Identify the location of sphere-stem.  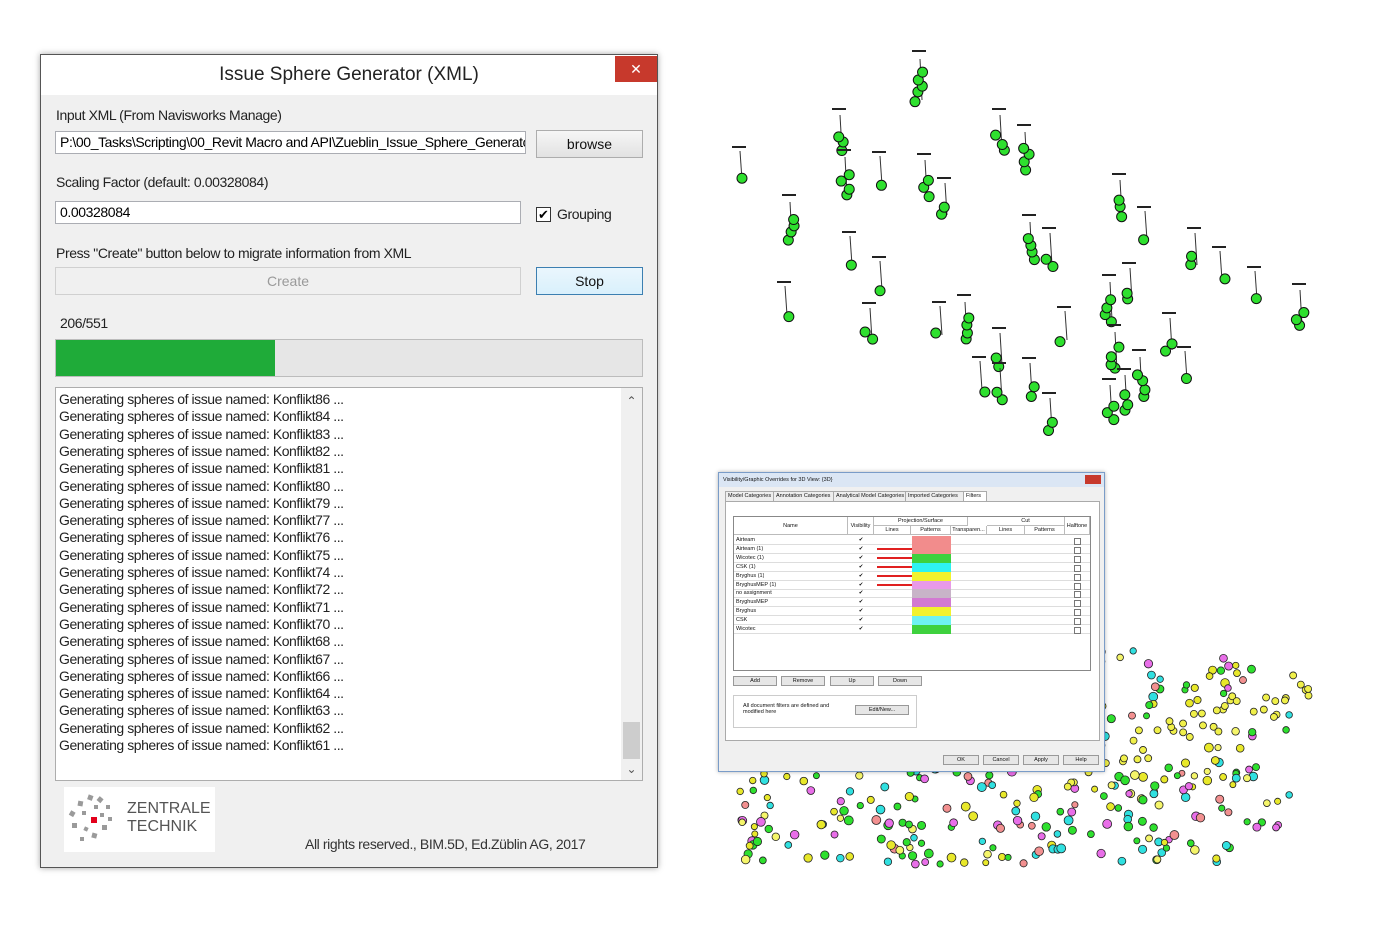
(786, 300).